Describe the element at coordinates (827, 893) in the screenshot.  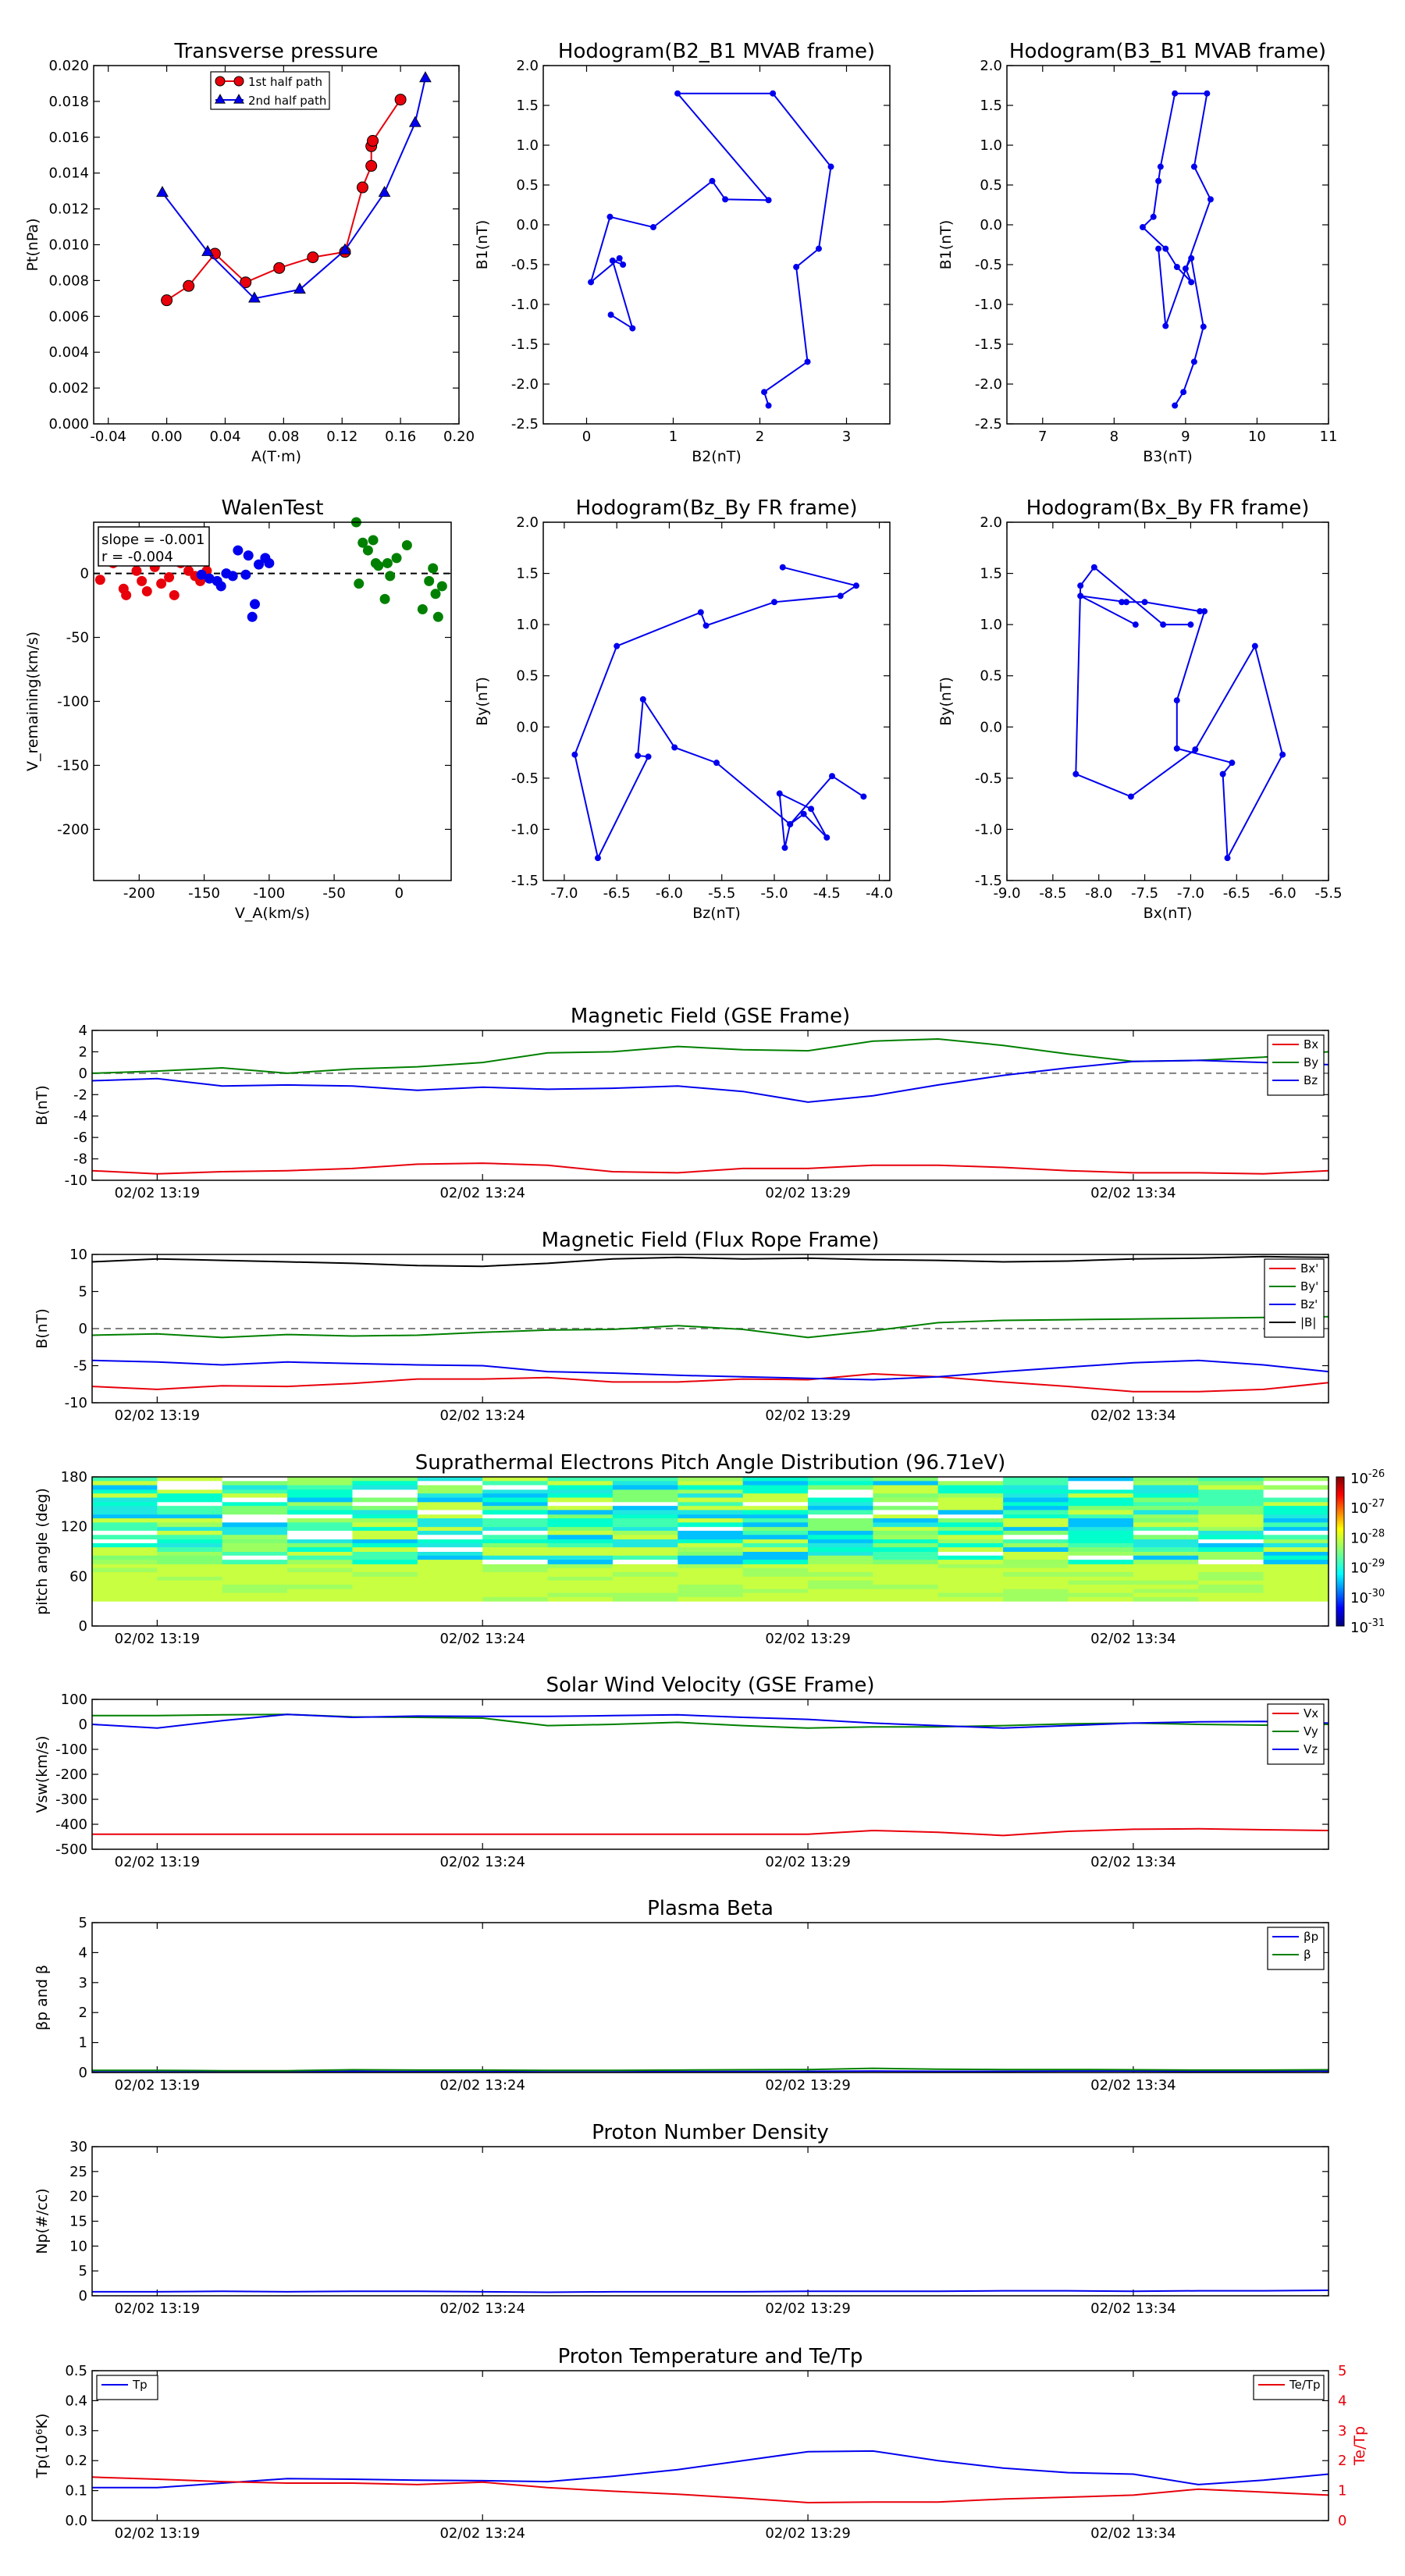
I see `h3-xtick-label: -4.5` at that location.